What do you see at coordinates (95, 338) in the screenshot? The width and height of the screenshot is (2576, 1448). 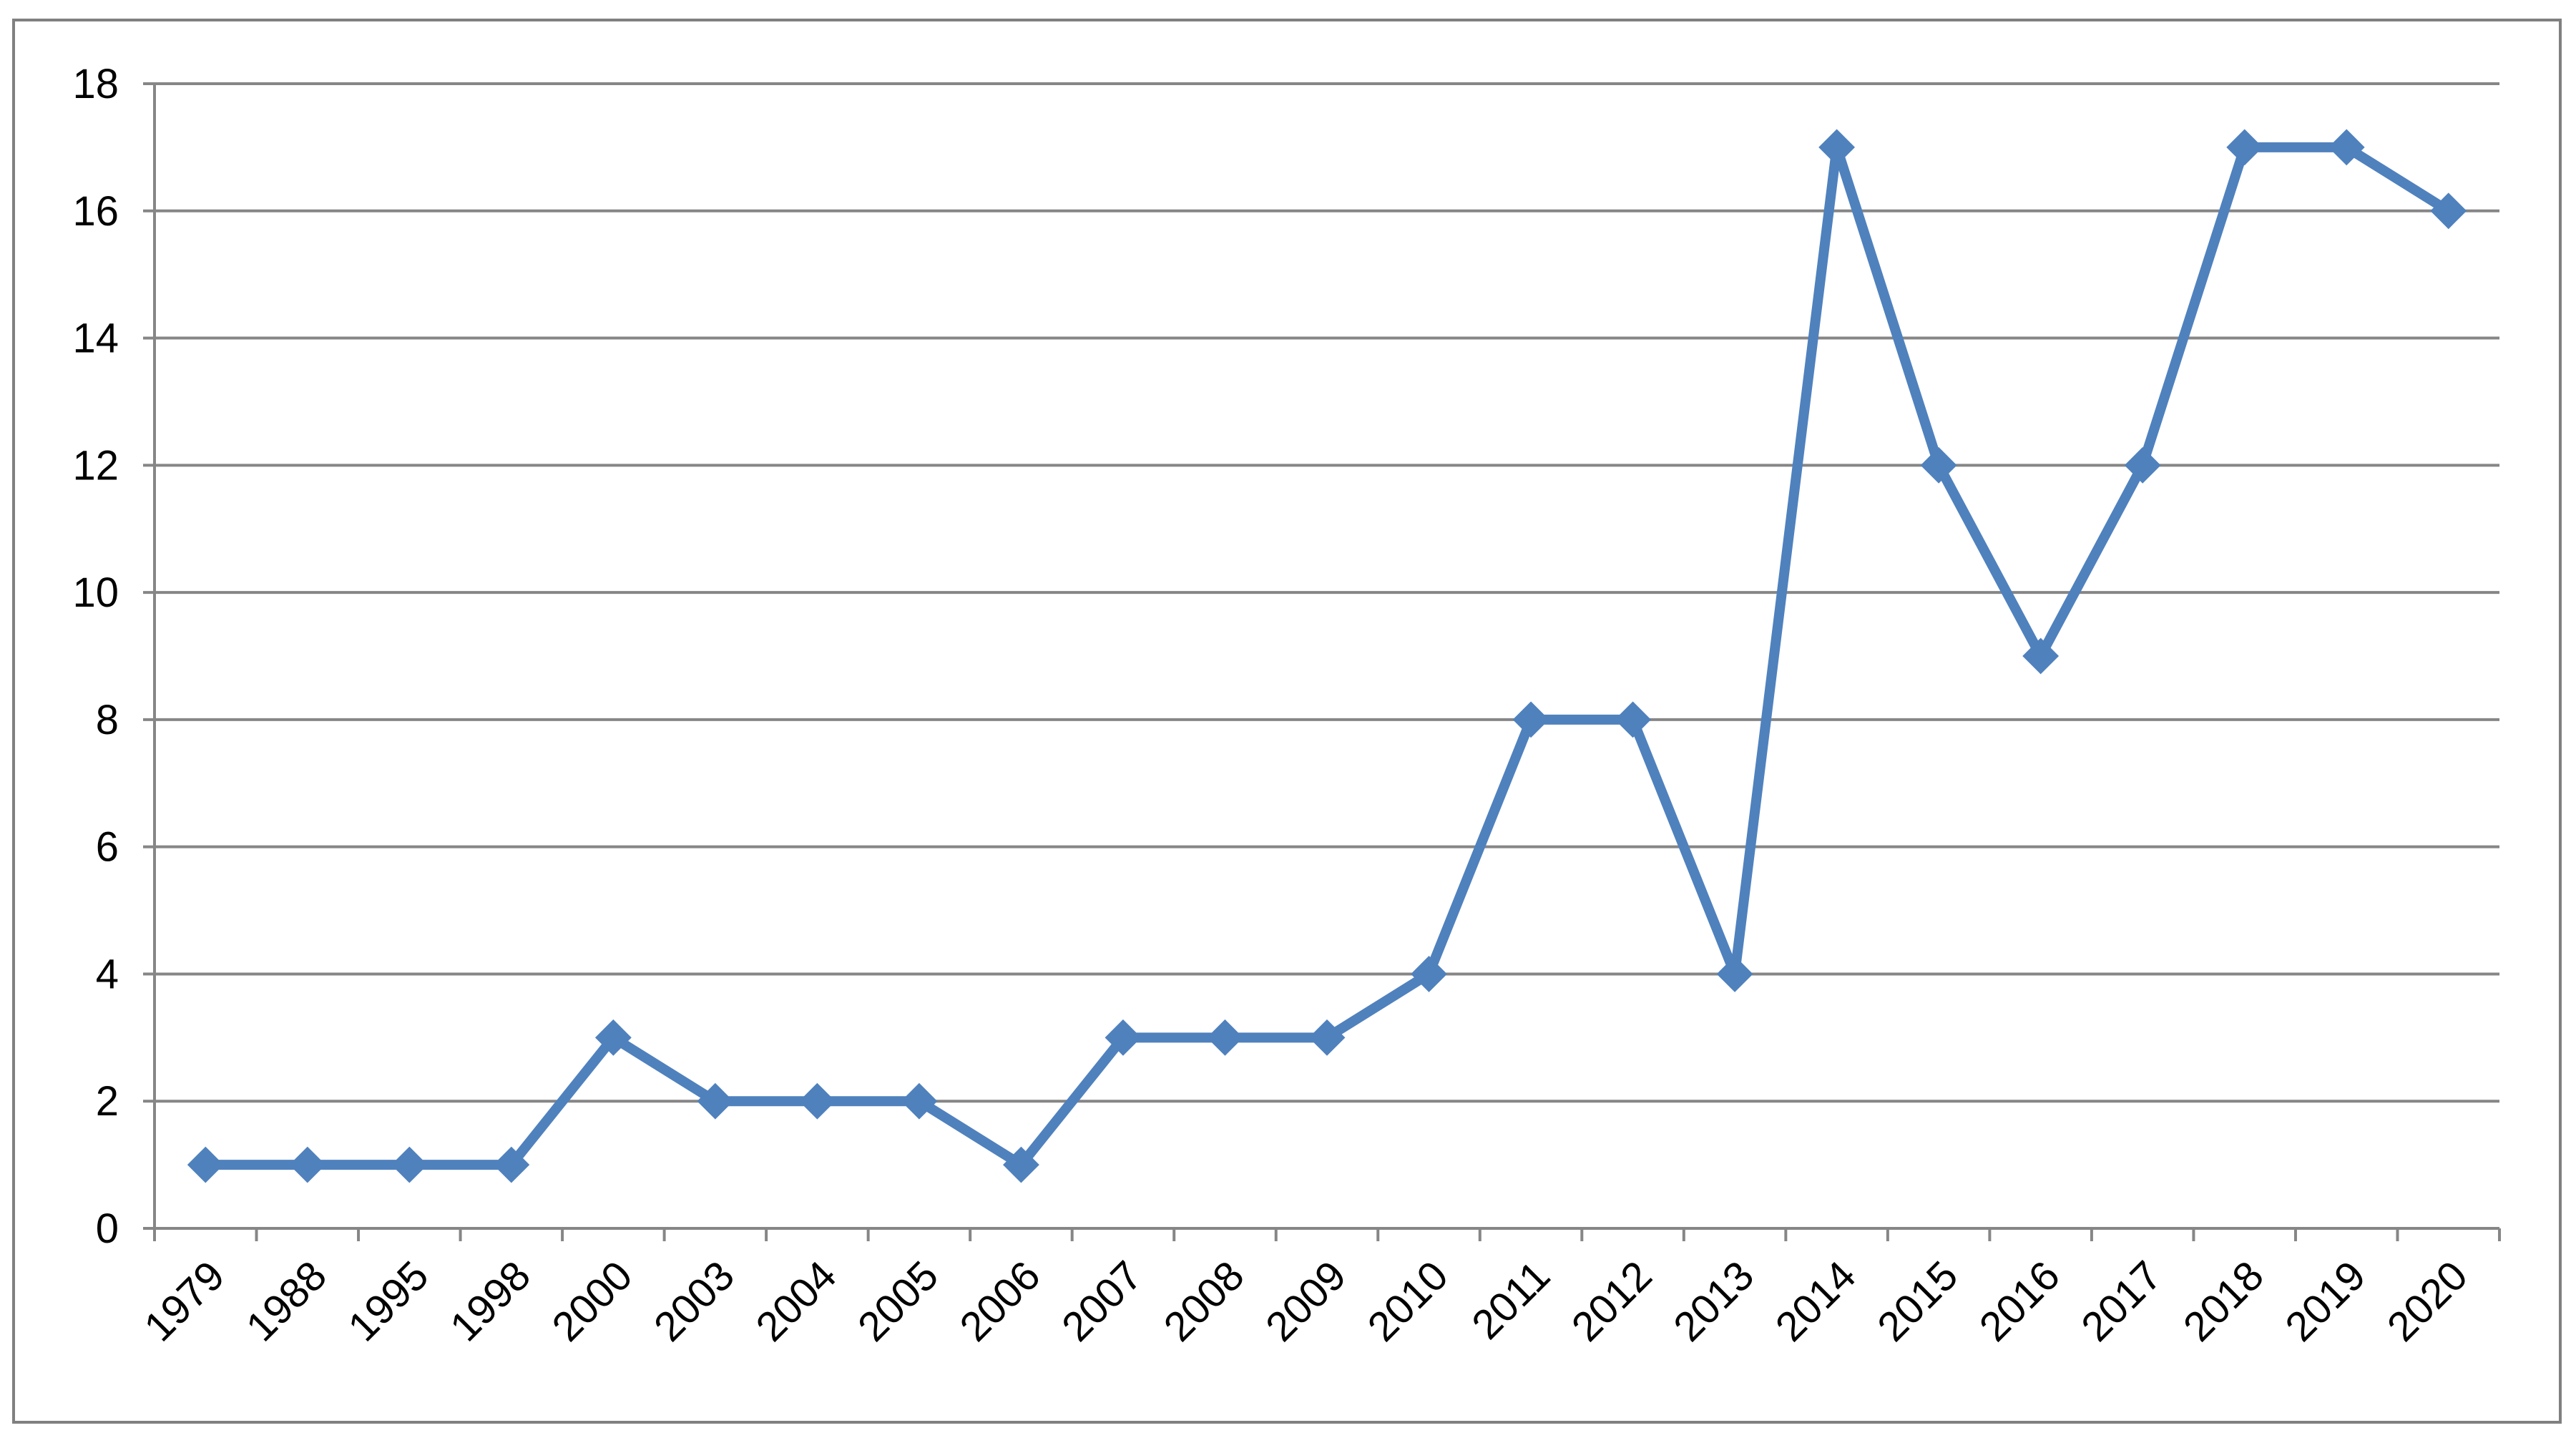 I see `y-tick-label: 14` at bounding box center [95, 338].